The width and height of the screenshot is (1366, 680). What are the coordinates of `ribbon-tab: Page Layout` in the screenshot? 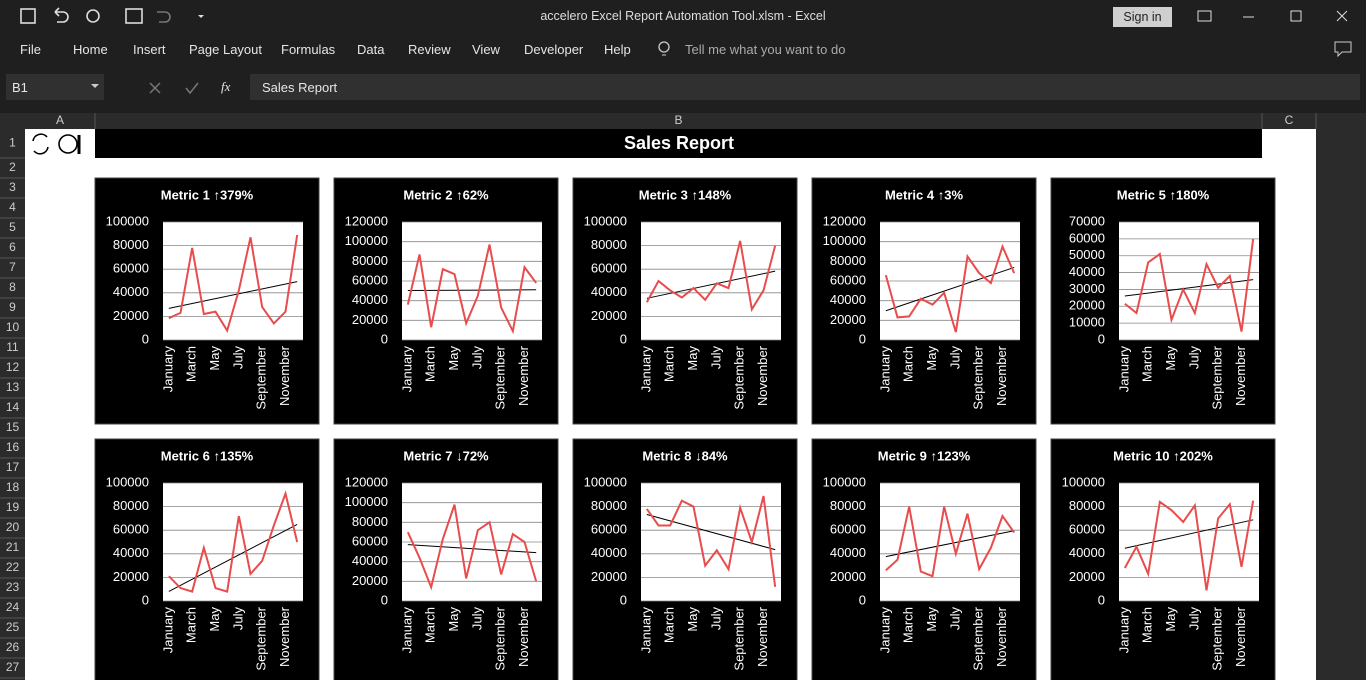 It's located at (226, 49).